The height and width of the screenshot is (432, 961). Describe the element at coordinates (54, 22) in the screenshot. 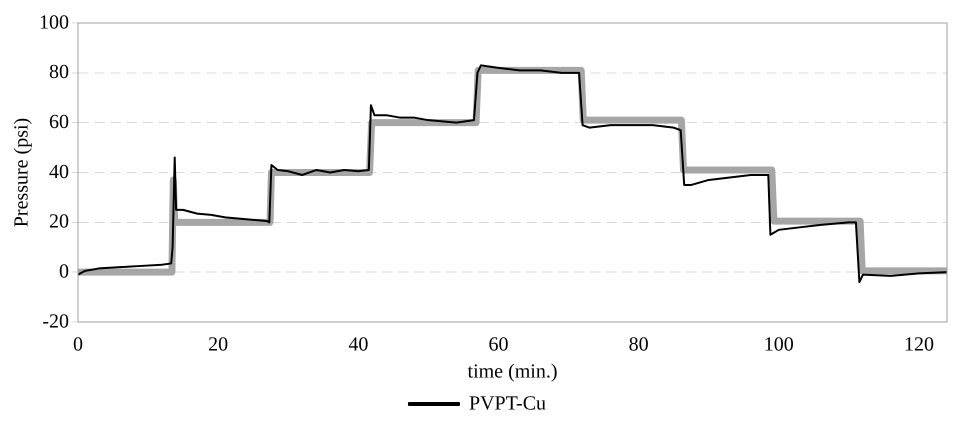

I see `y-tick-label: 100` at that location.